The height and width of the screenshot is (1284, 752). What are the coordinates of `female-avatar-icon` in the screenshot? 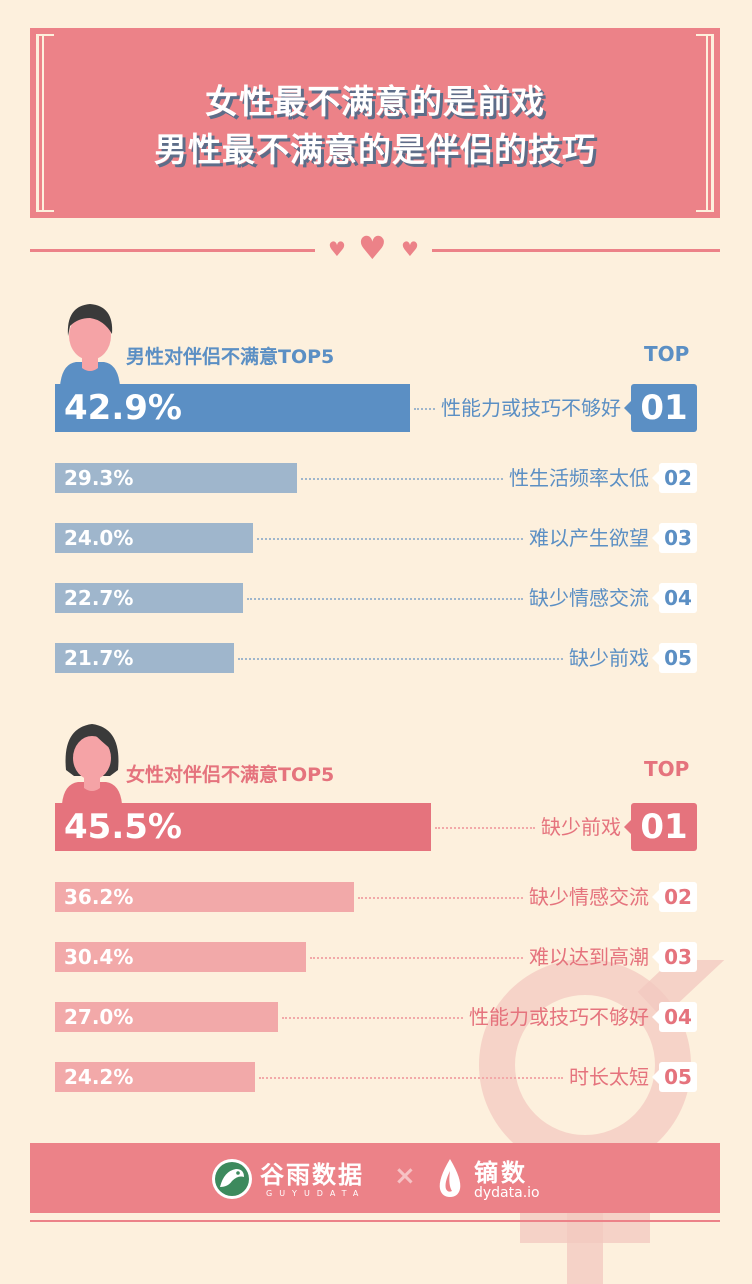 It's located at (92, 764).